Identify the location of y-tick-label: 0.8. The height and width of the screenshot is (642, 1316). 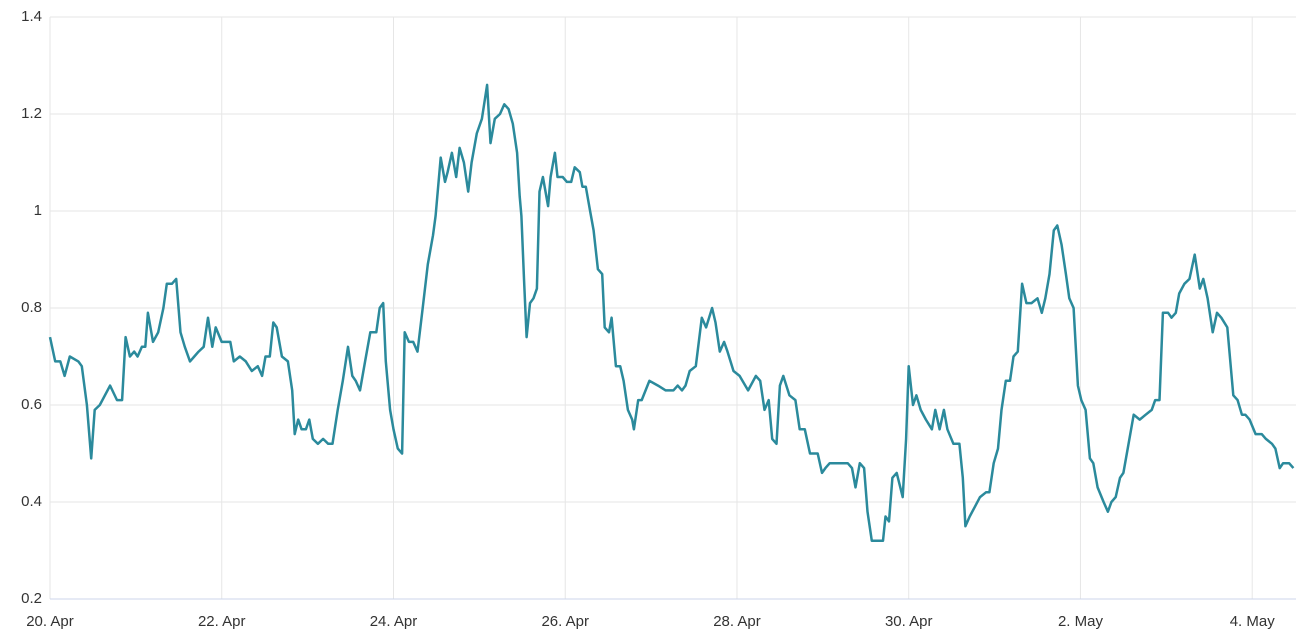
(31, 307).